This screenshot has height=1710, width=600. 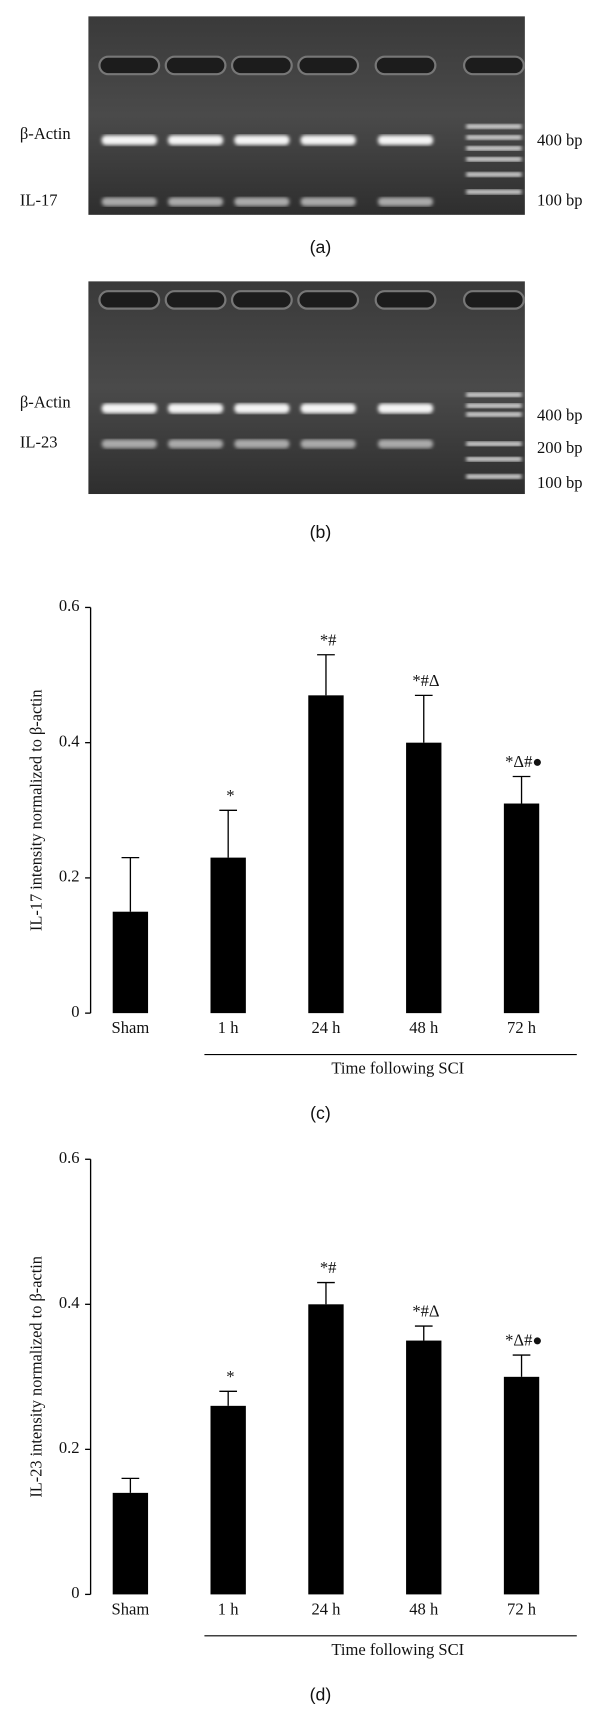 I want to click on band-label: IL-17, so click(x=39, y=200).